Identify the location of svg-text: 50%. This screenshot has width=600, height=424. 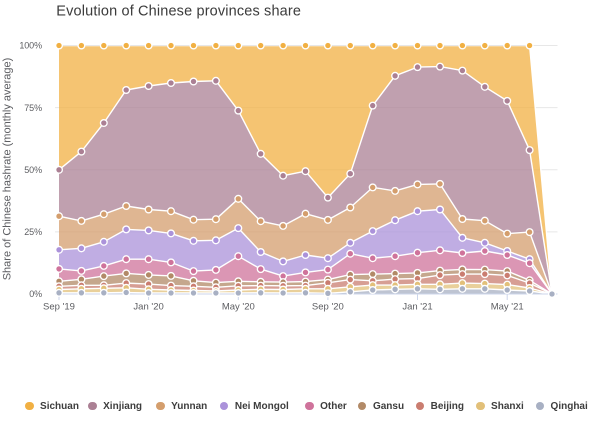
(33, 170).